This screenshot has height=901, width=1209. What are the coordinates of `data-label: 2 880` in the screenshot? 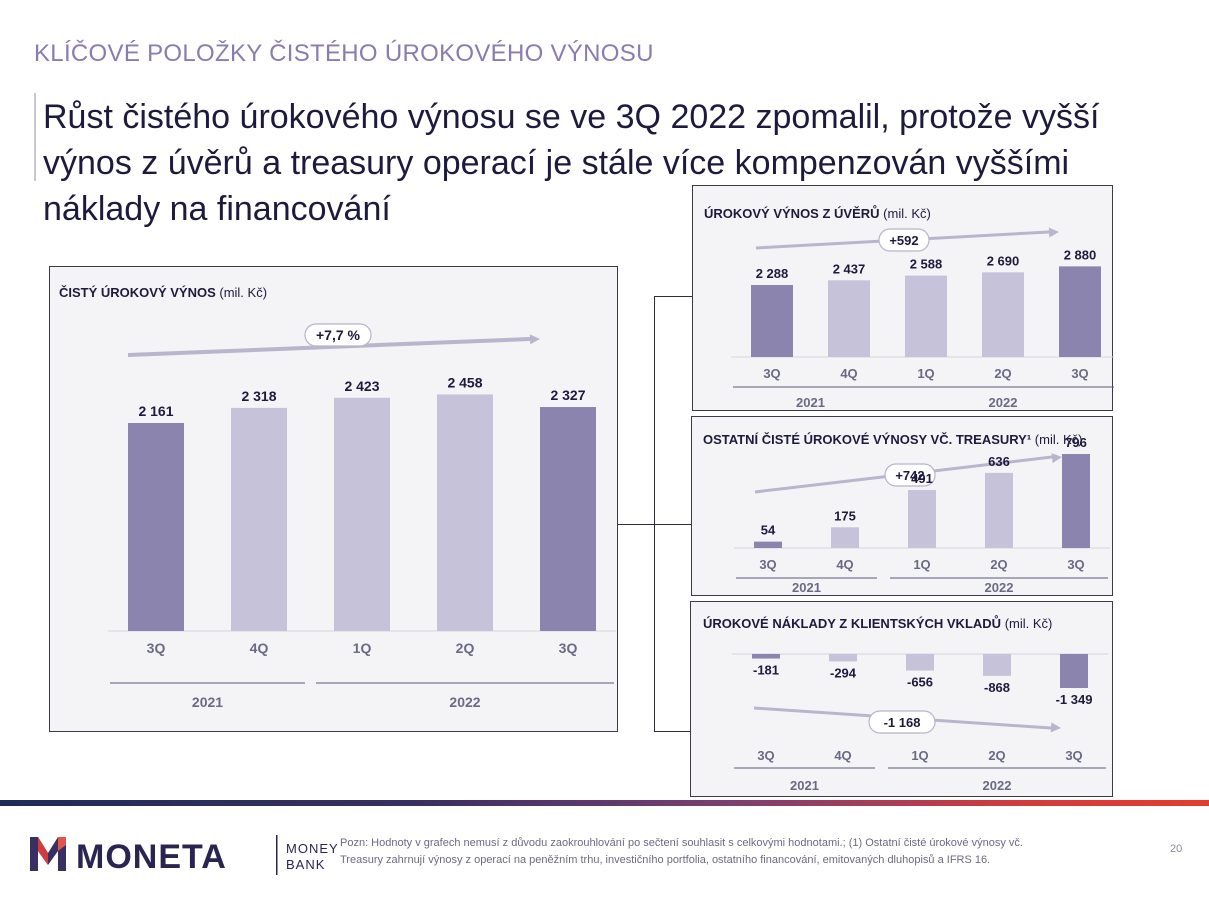 It's located at (1080, 254).